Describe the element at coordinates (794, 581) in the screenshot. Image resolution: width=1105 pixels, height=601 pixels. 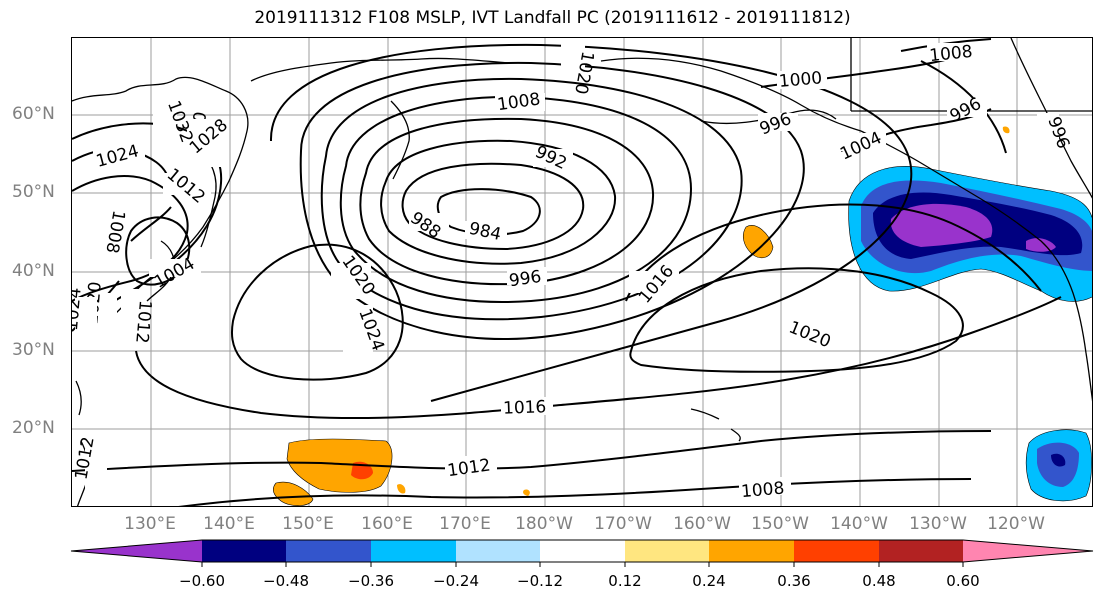
I see `colorbar-tick-label: 0.36` at that location.